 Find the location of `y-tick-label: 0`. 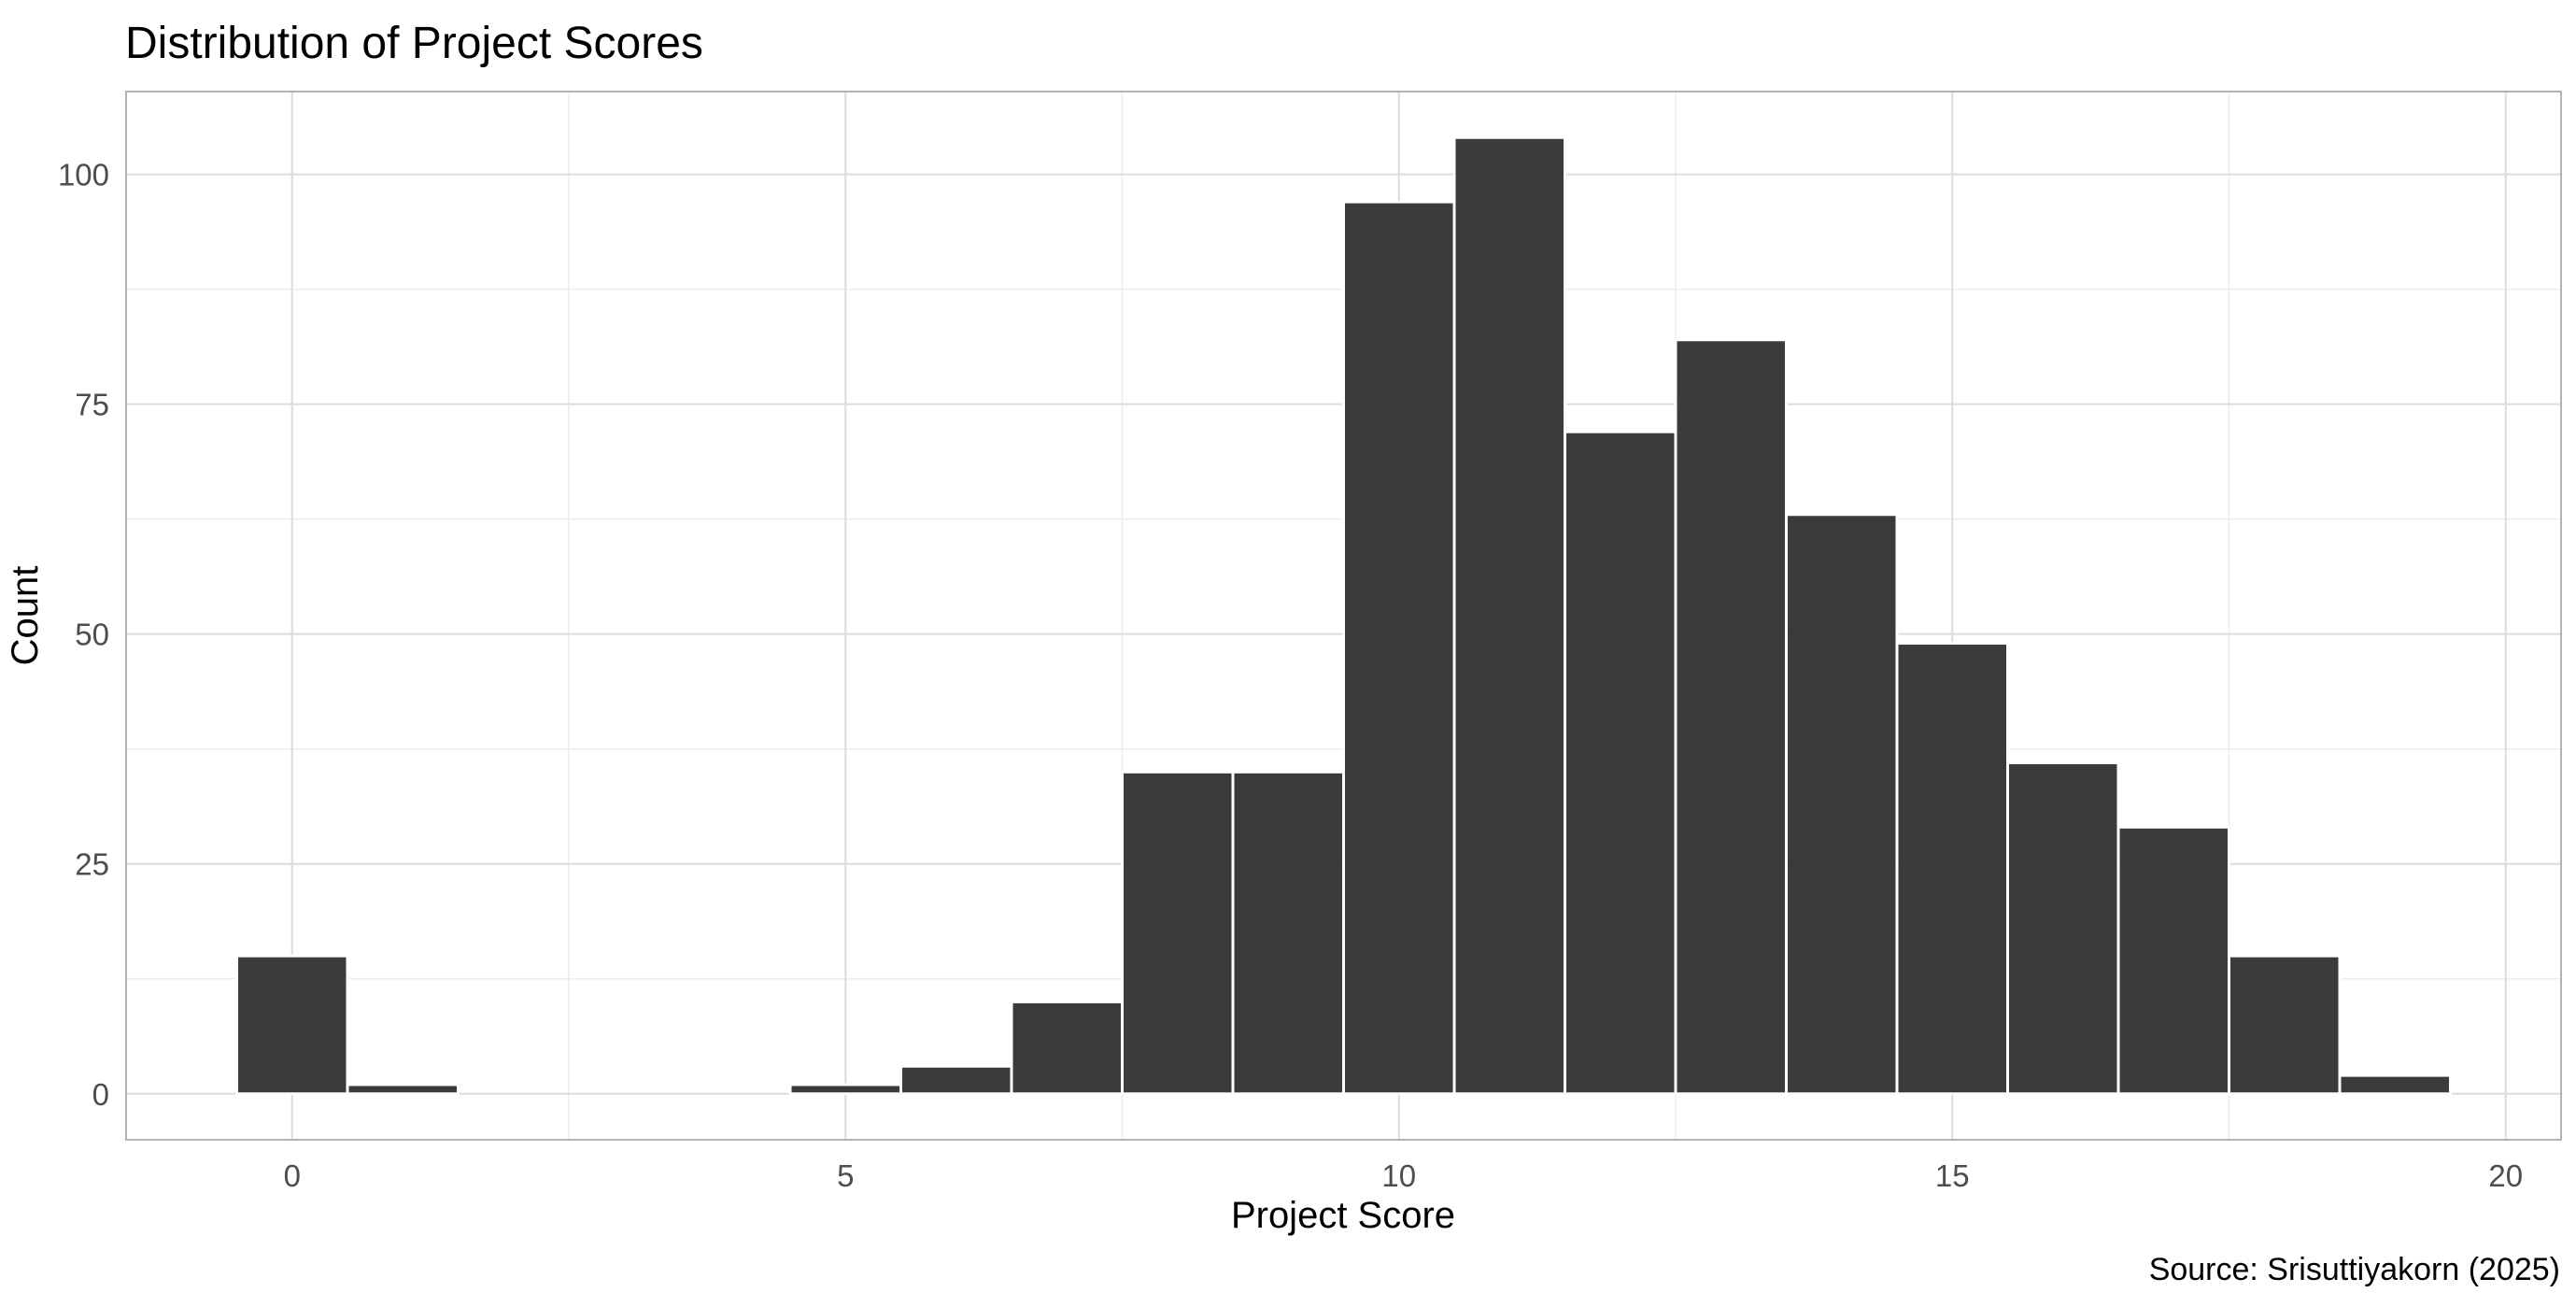

y-tick-label: 0 is located at coordinates (101, 1094).